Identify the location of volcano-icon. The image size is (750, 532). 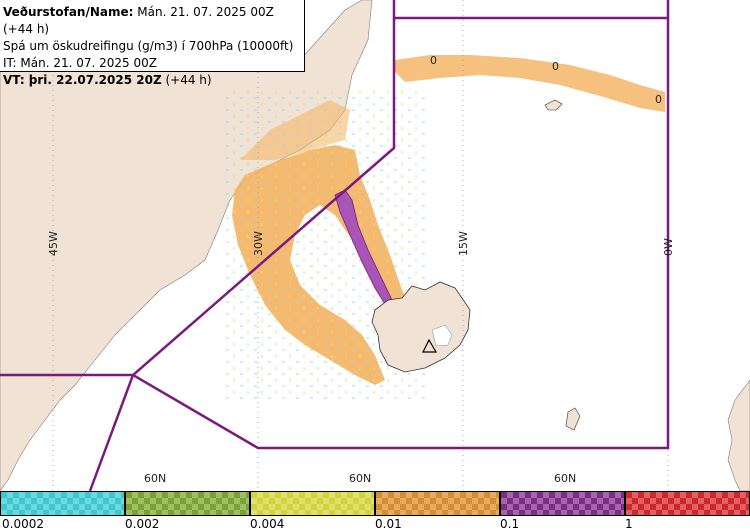
(430, 345).